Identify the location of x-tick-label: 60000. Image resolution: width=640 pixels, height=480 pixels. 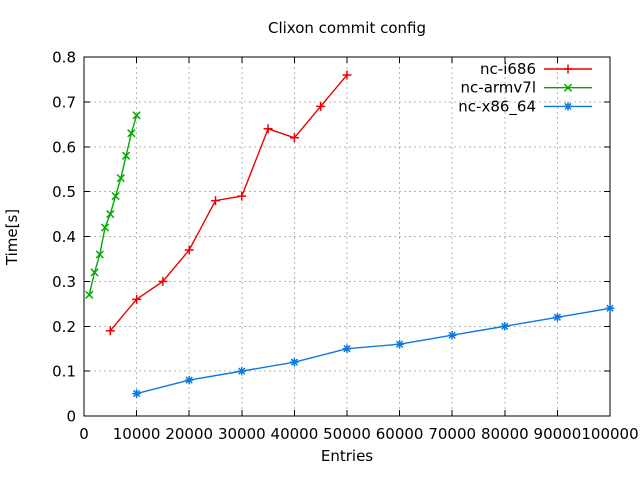
(400, 434).